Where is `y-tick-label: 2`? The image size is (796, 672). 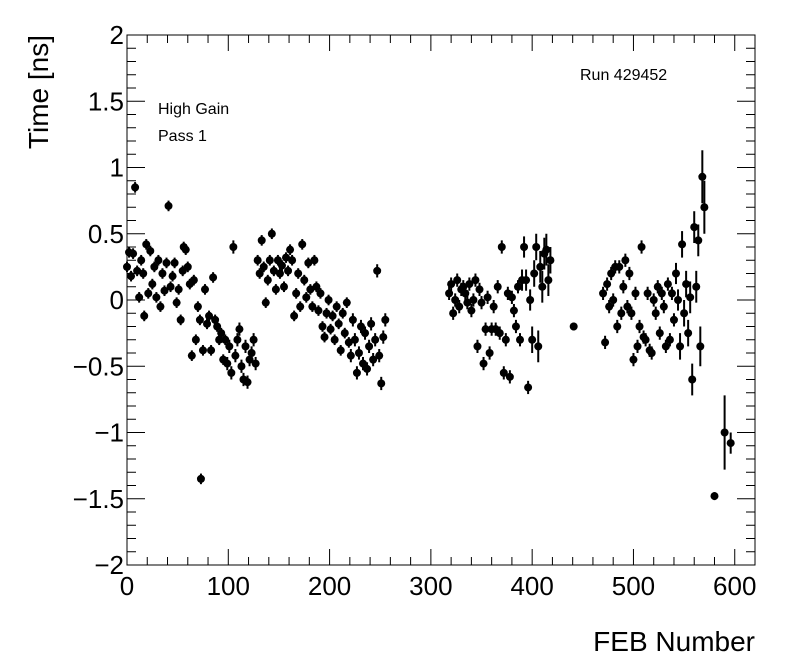 y-tick-label: 2 is located at coordinates (117, 35).